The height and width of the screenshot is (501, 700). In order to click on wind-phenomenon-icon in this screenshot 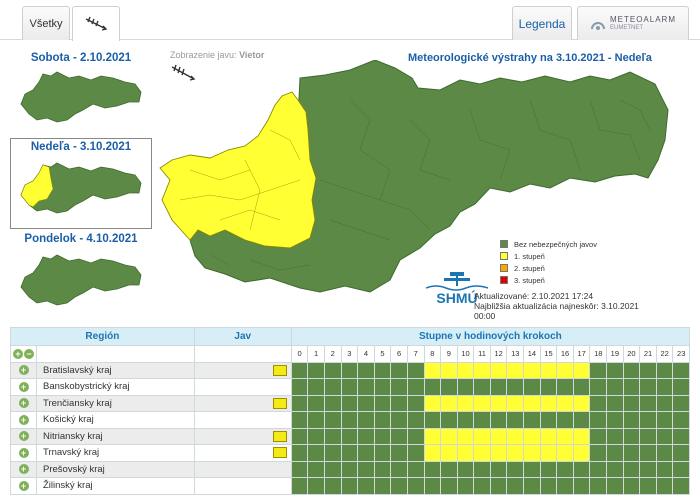, I will do `click(183, 72)`.